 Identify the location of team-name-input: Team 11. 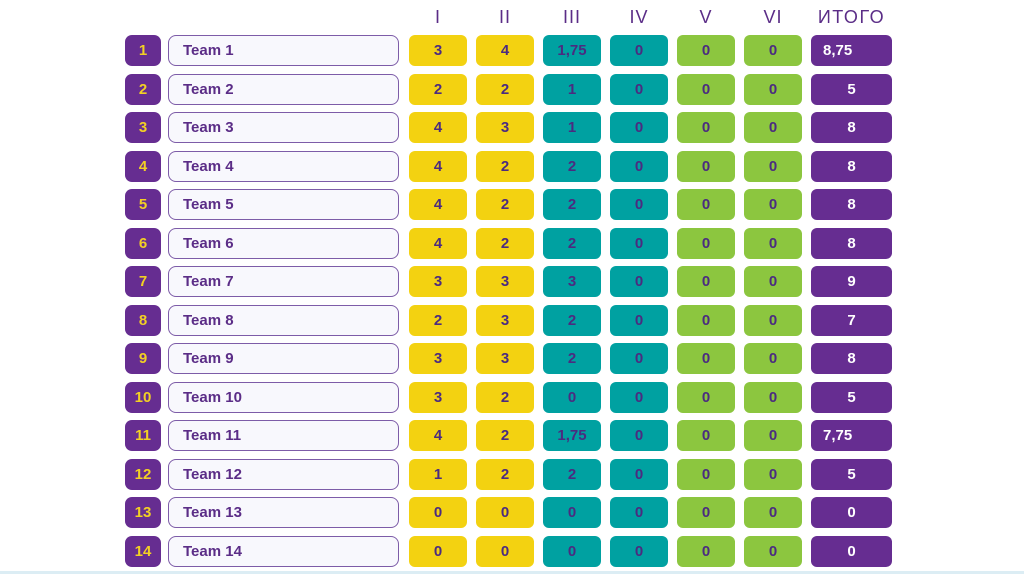
(283, 435).